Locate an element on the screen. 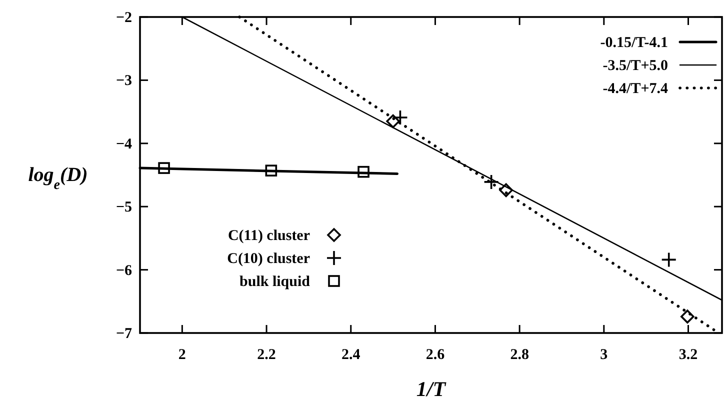 Image resolution: width=727 pixels, height=406 pixels. legend-label: bulk liquid is located at coordinates (275, 282).